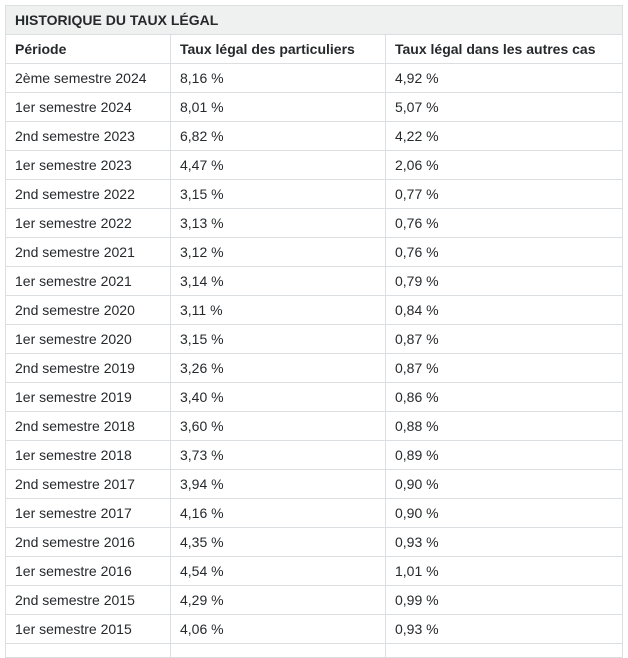 This screenshot has height=658, width=628. I want to click on periode-cell: 2nd semestre 2015, so click(88, 600).